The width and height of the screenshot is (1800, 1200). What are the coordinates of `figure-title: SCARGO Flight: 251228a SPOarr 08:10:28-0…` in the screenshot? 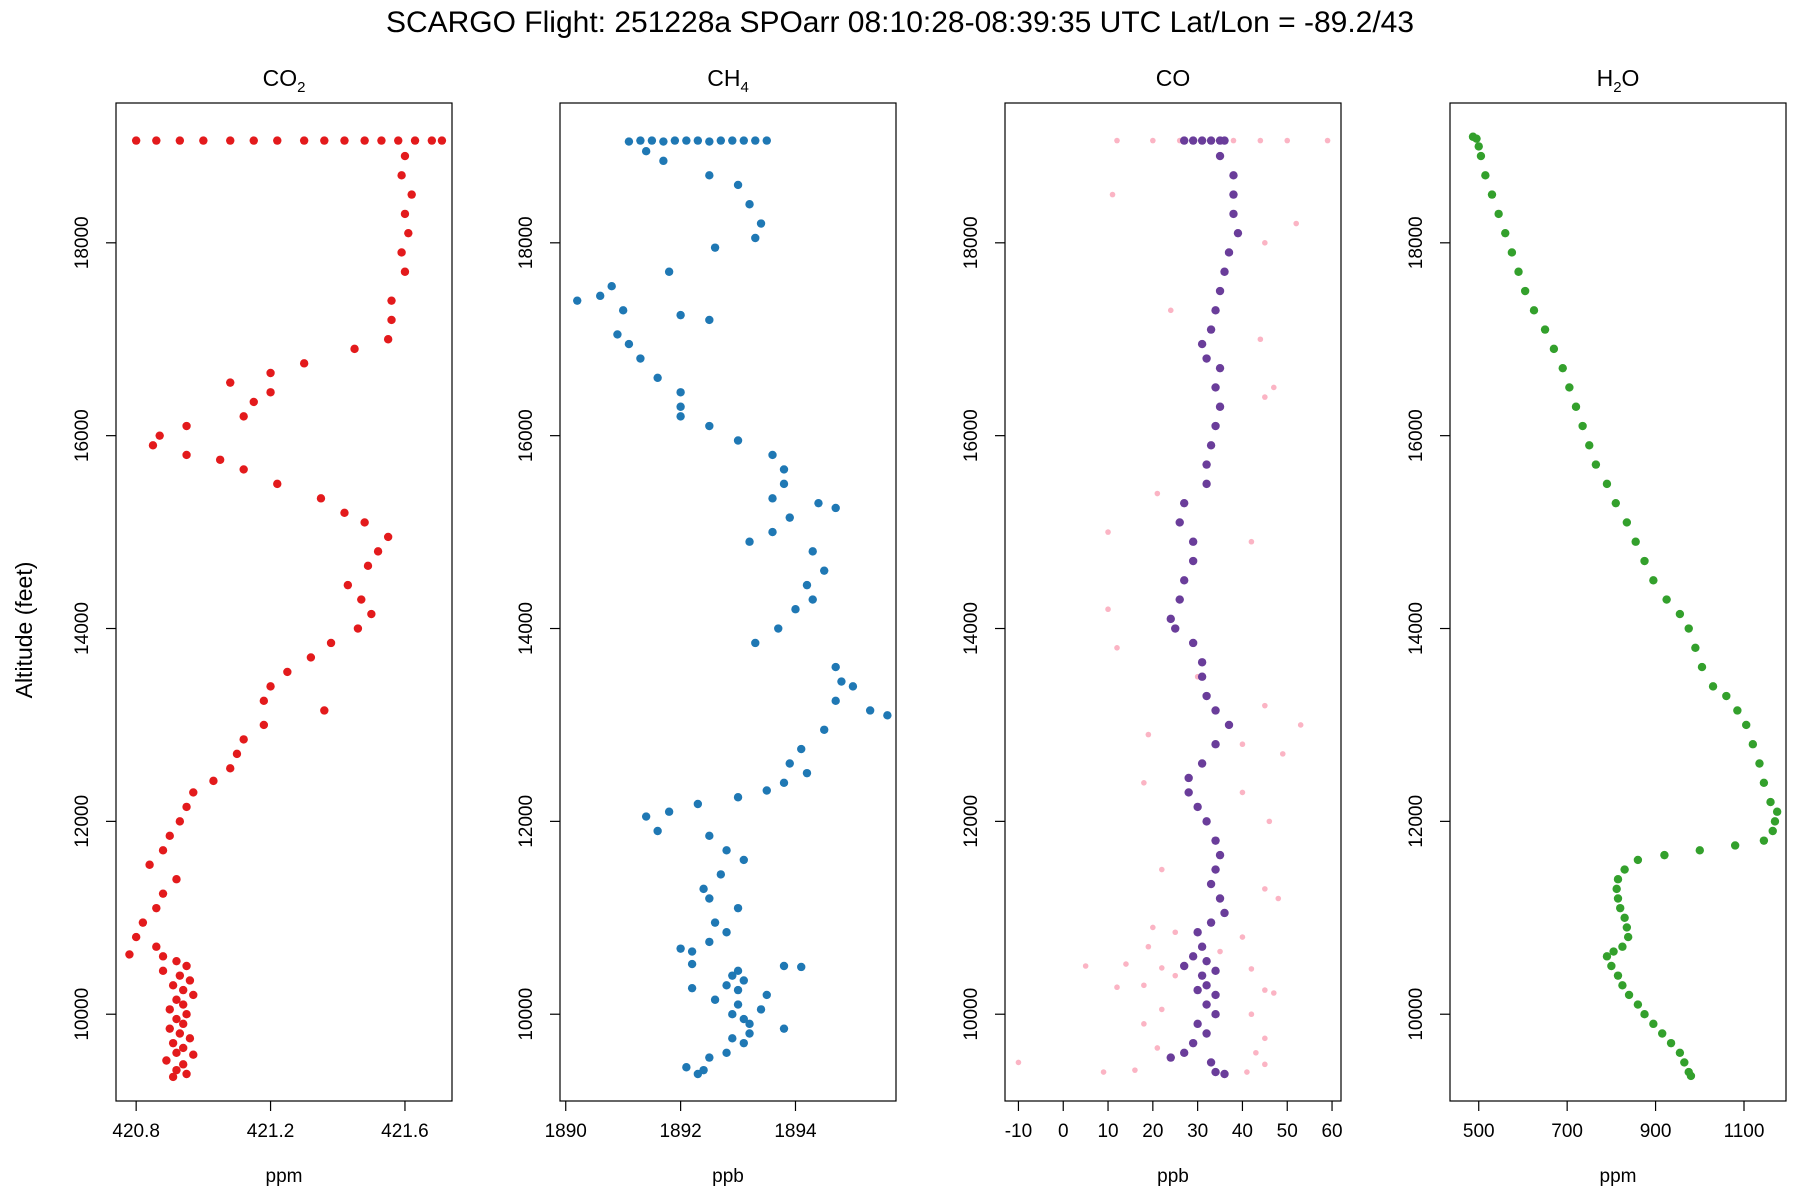 It's located at (900, 22).